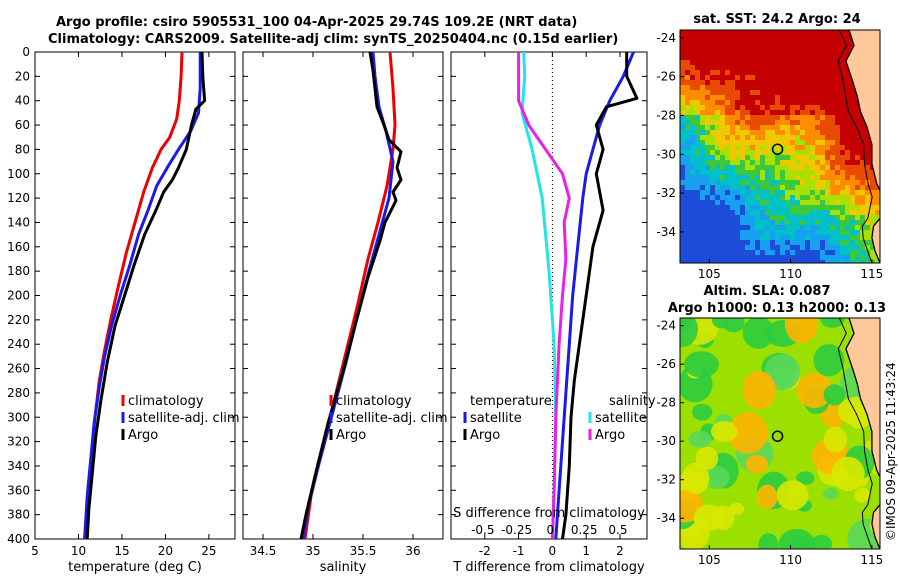 This screenshot has width=900, height=580. I want to click on depth-tick-label: 340, so click(18, 466).